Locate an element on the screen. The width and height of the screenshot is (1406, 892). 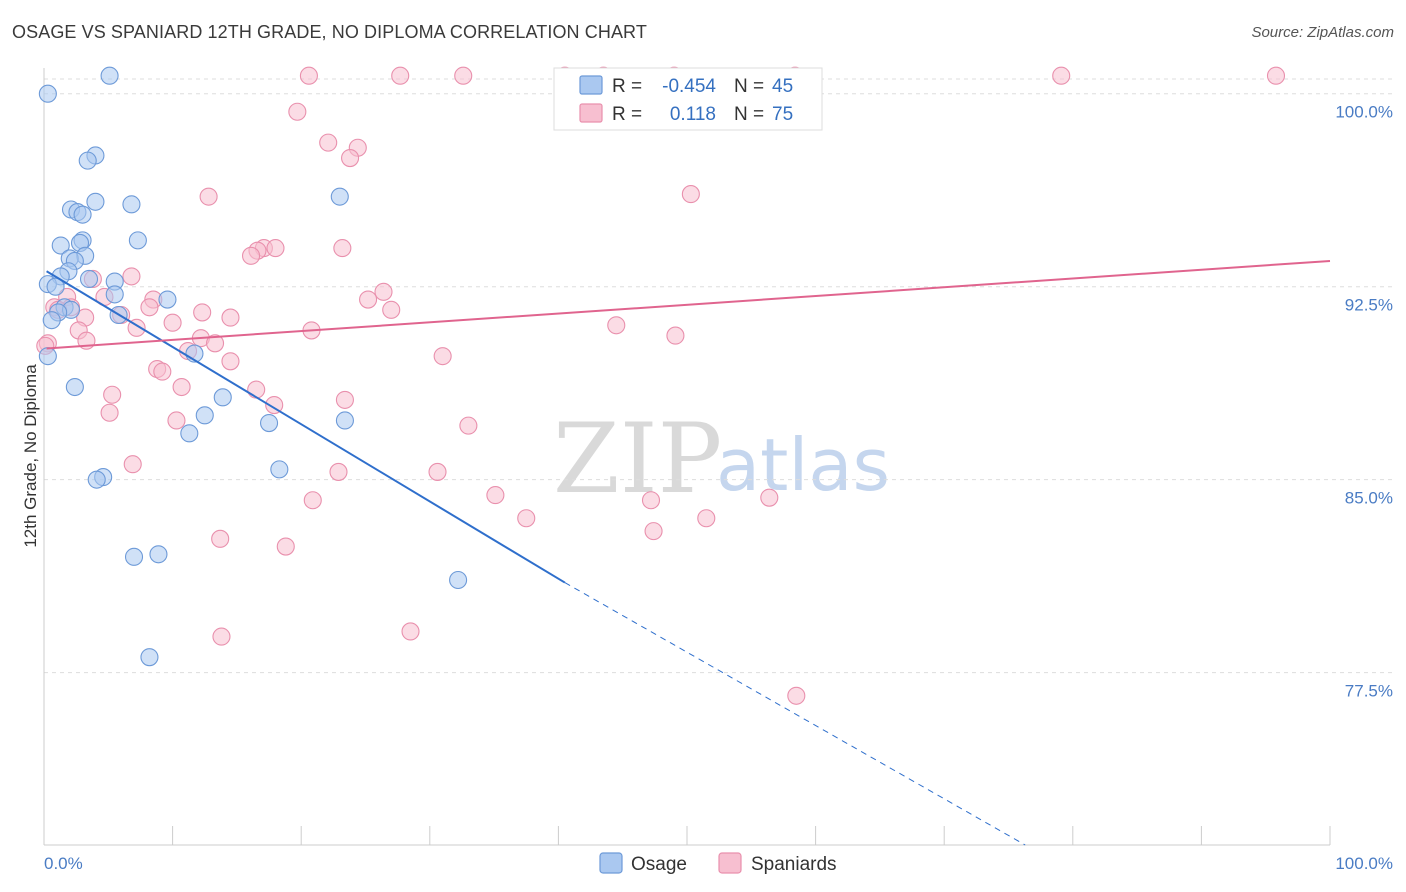
series-legend: Osage Spaniards is located at coordinates (718, 863).